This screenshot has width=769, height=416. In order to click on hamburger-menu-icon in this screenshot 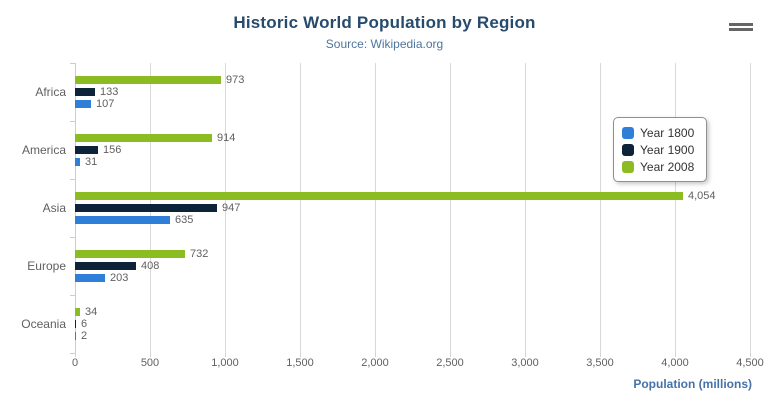, I will do `click(741, 27)`.